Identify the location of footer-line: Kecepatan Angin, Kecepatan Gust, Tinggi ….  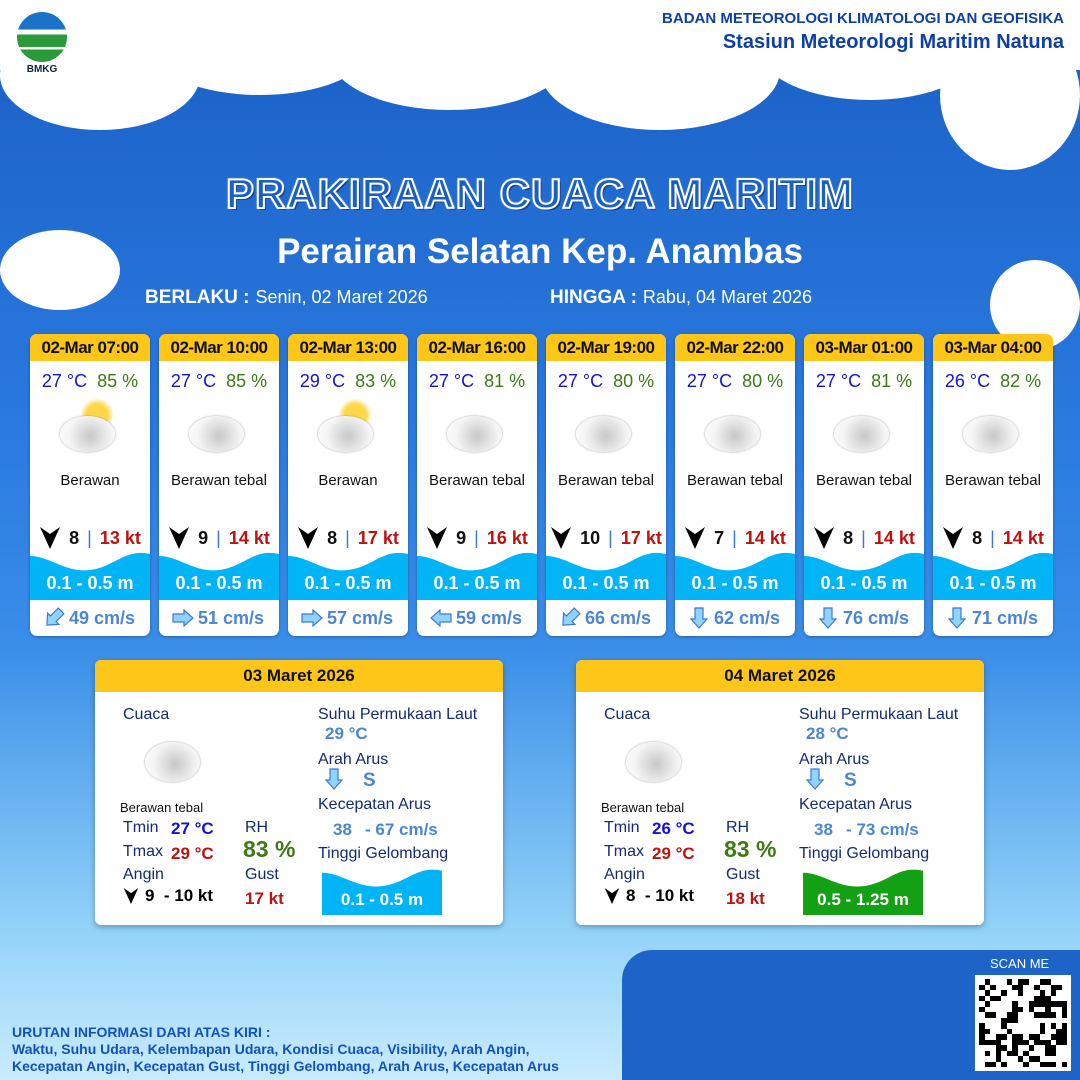
(285, 1066).